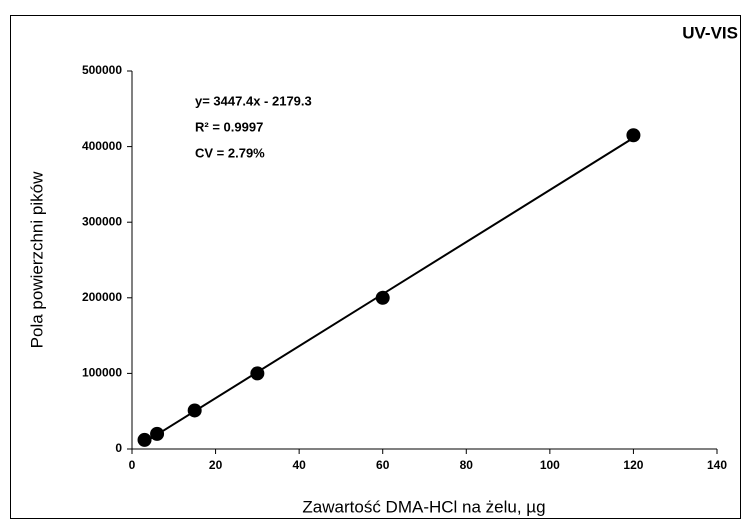  What do you see at coordinates (253, 100) in the screenshot?
I see `annotation: y= 3447.4x - 2179.3` at bounding box center [253, 100].